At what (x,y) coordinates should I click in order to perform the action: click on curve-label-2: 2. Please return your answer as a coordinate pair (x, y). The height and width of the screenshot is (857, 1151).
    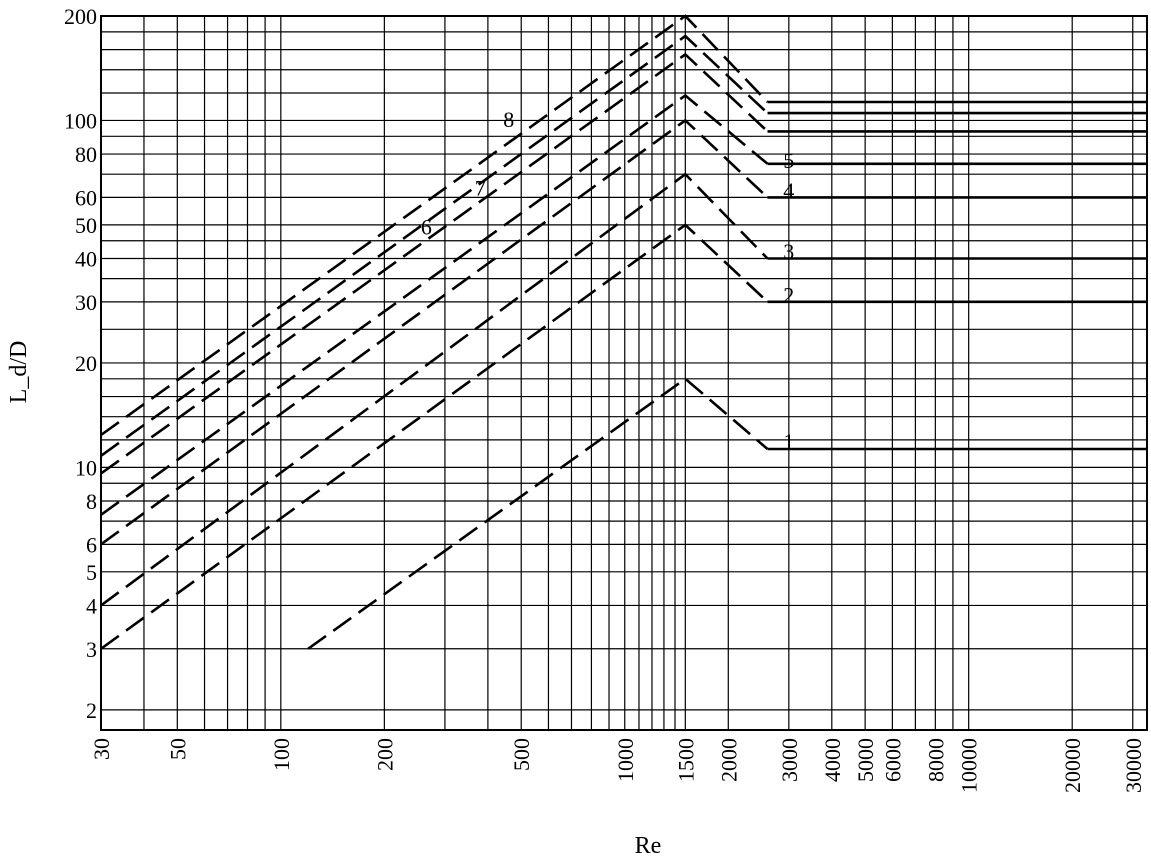
    Looking at the image, I should click on (788, 295).